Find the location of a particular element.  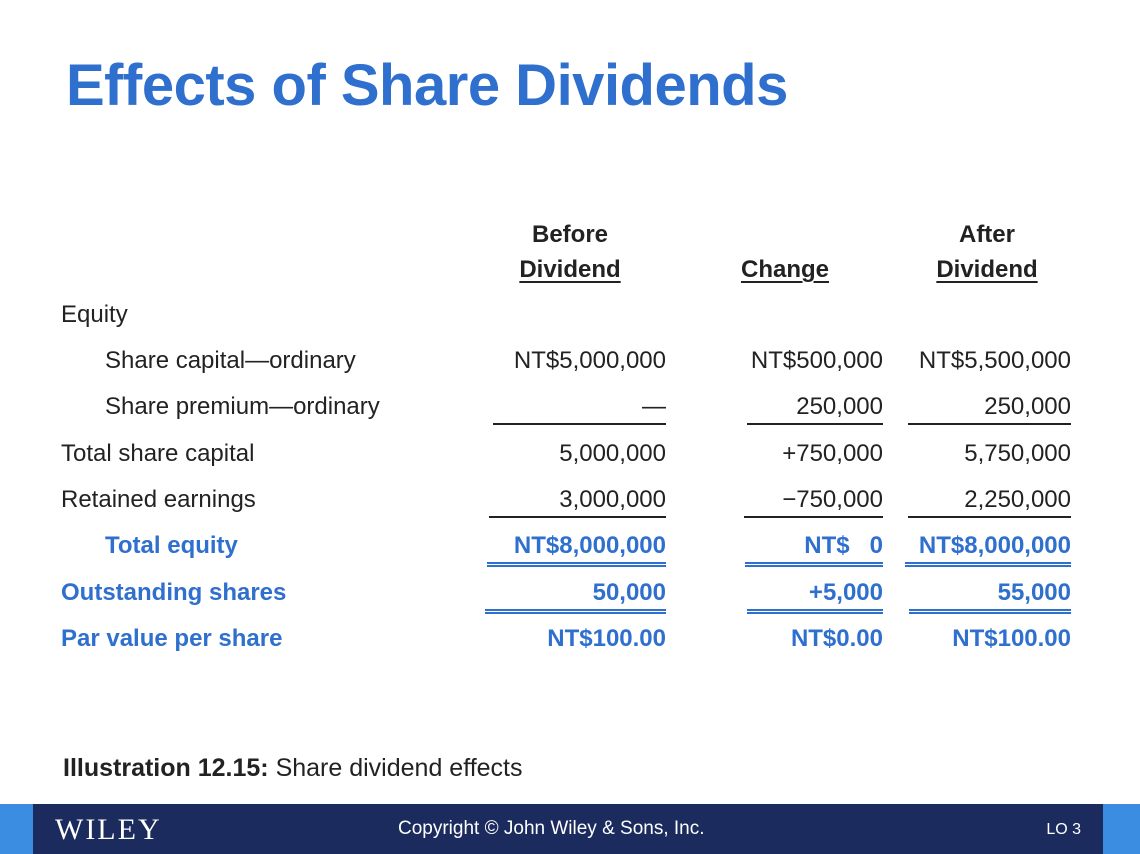

cell-value: +5,000 is located at coordinates (815, 596).